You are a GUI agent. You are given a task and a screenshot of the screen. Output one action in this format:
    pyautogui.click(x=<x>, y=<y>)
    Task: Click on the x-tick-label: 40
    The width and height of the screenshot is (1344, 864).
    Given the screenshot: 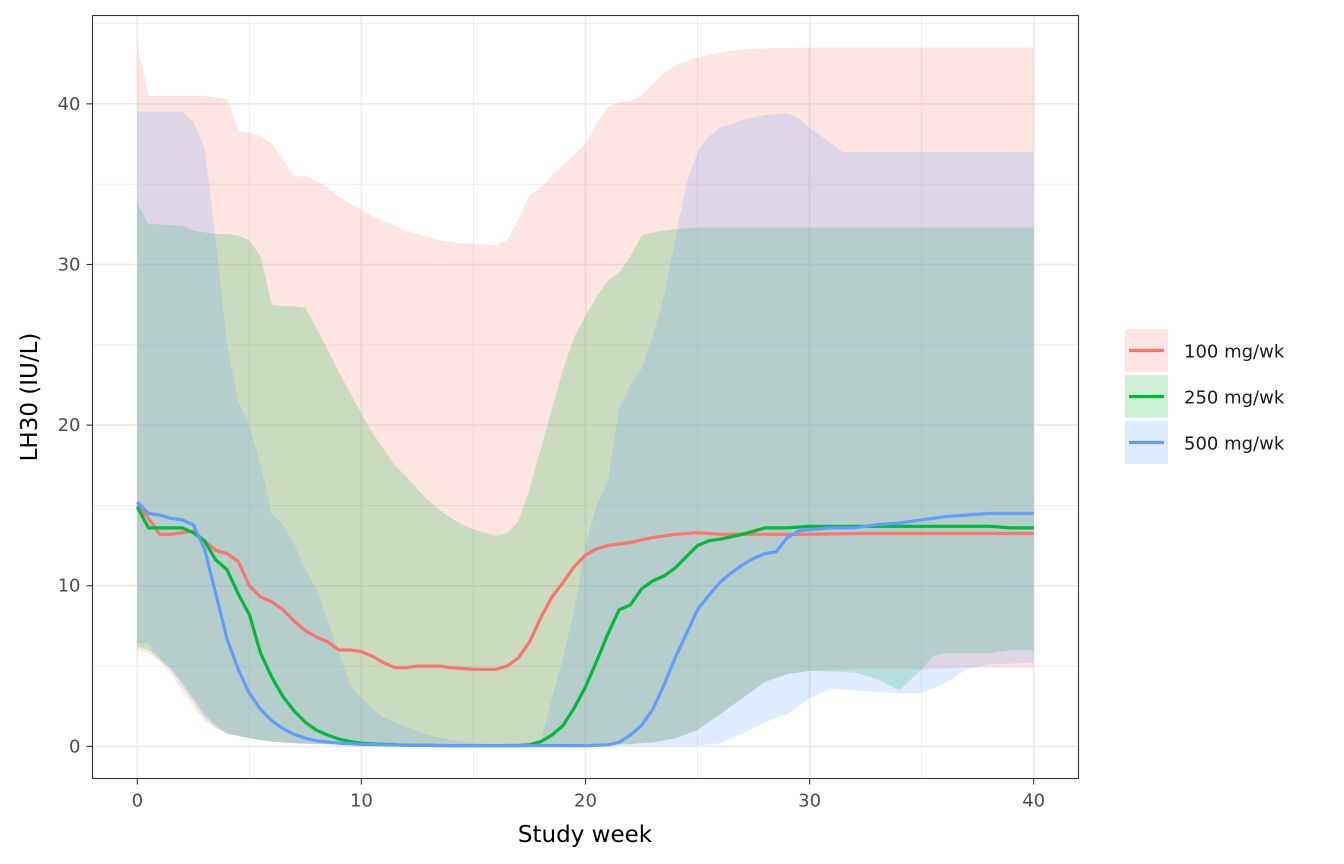 What is the action you would take?
    pyautogui.click(x=1033, y=801)
    